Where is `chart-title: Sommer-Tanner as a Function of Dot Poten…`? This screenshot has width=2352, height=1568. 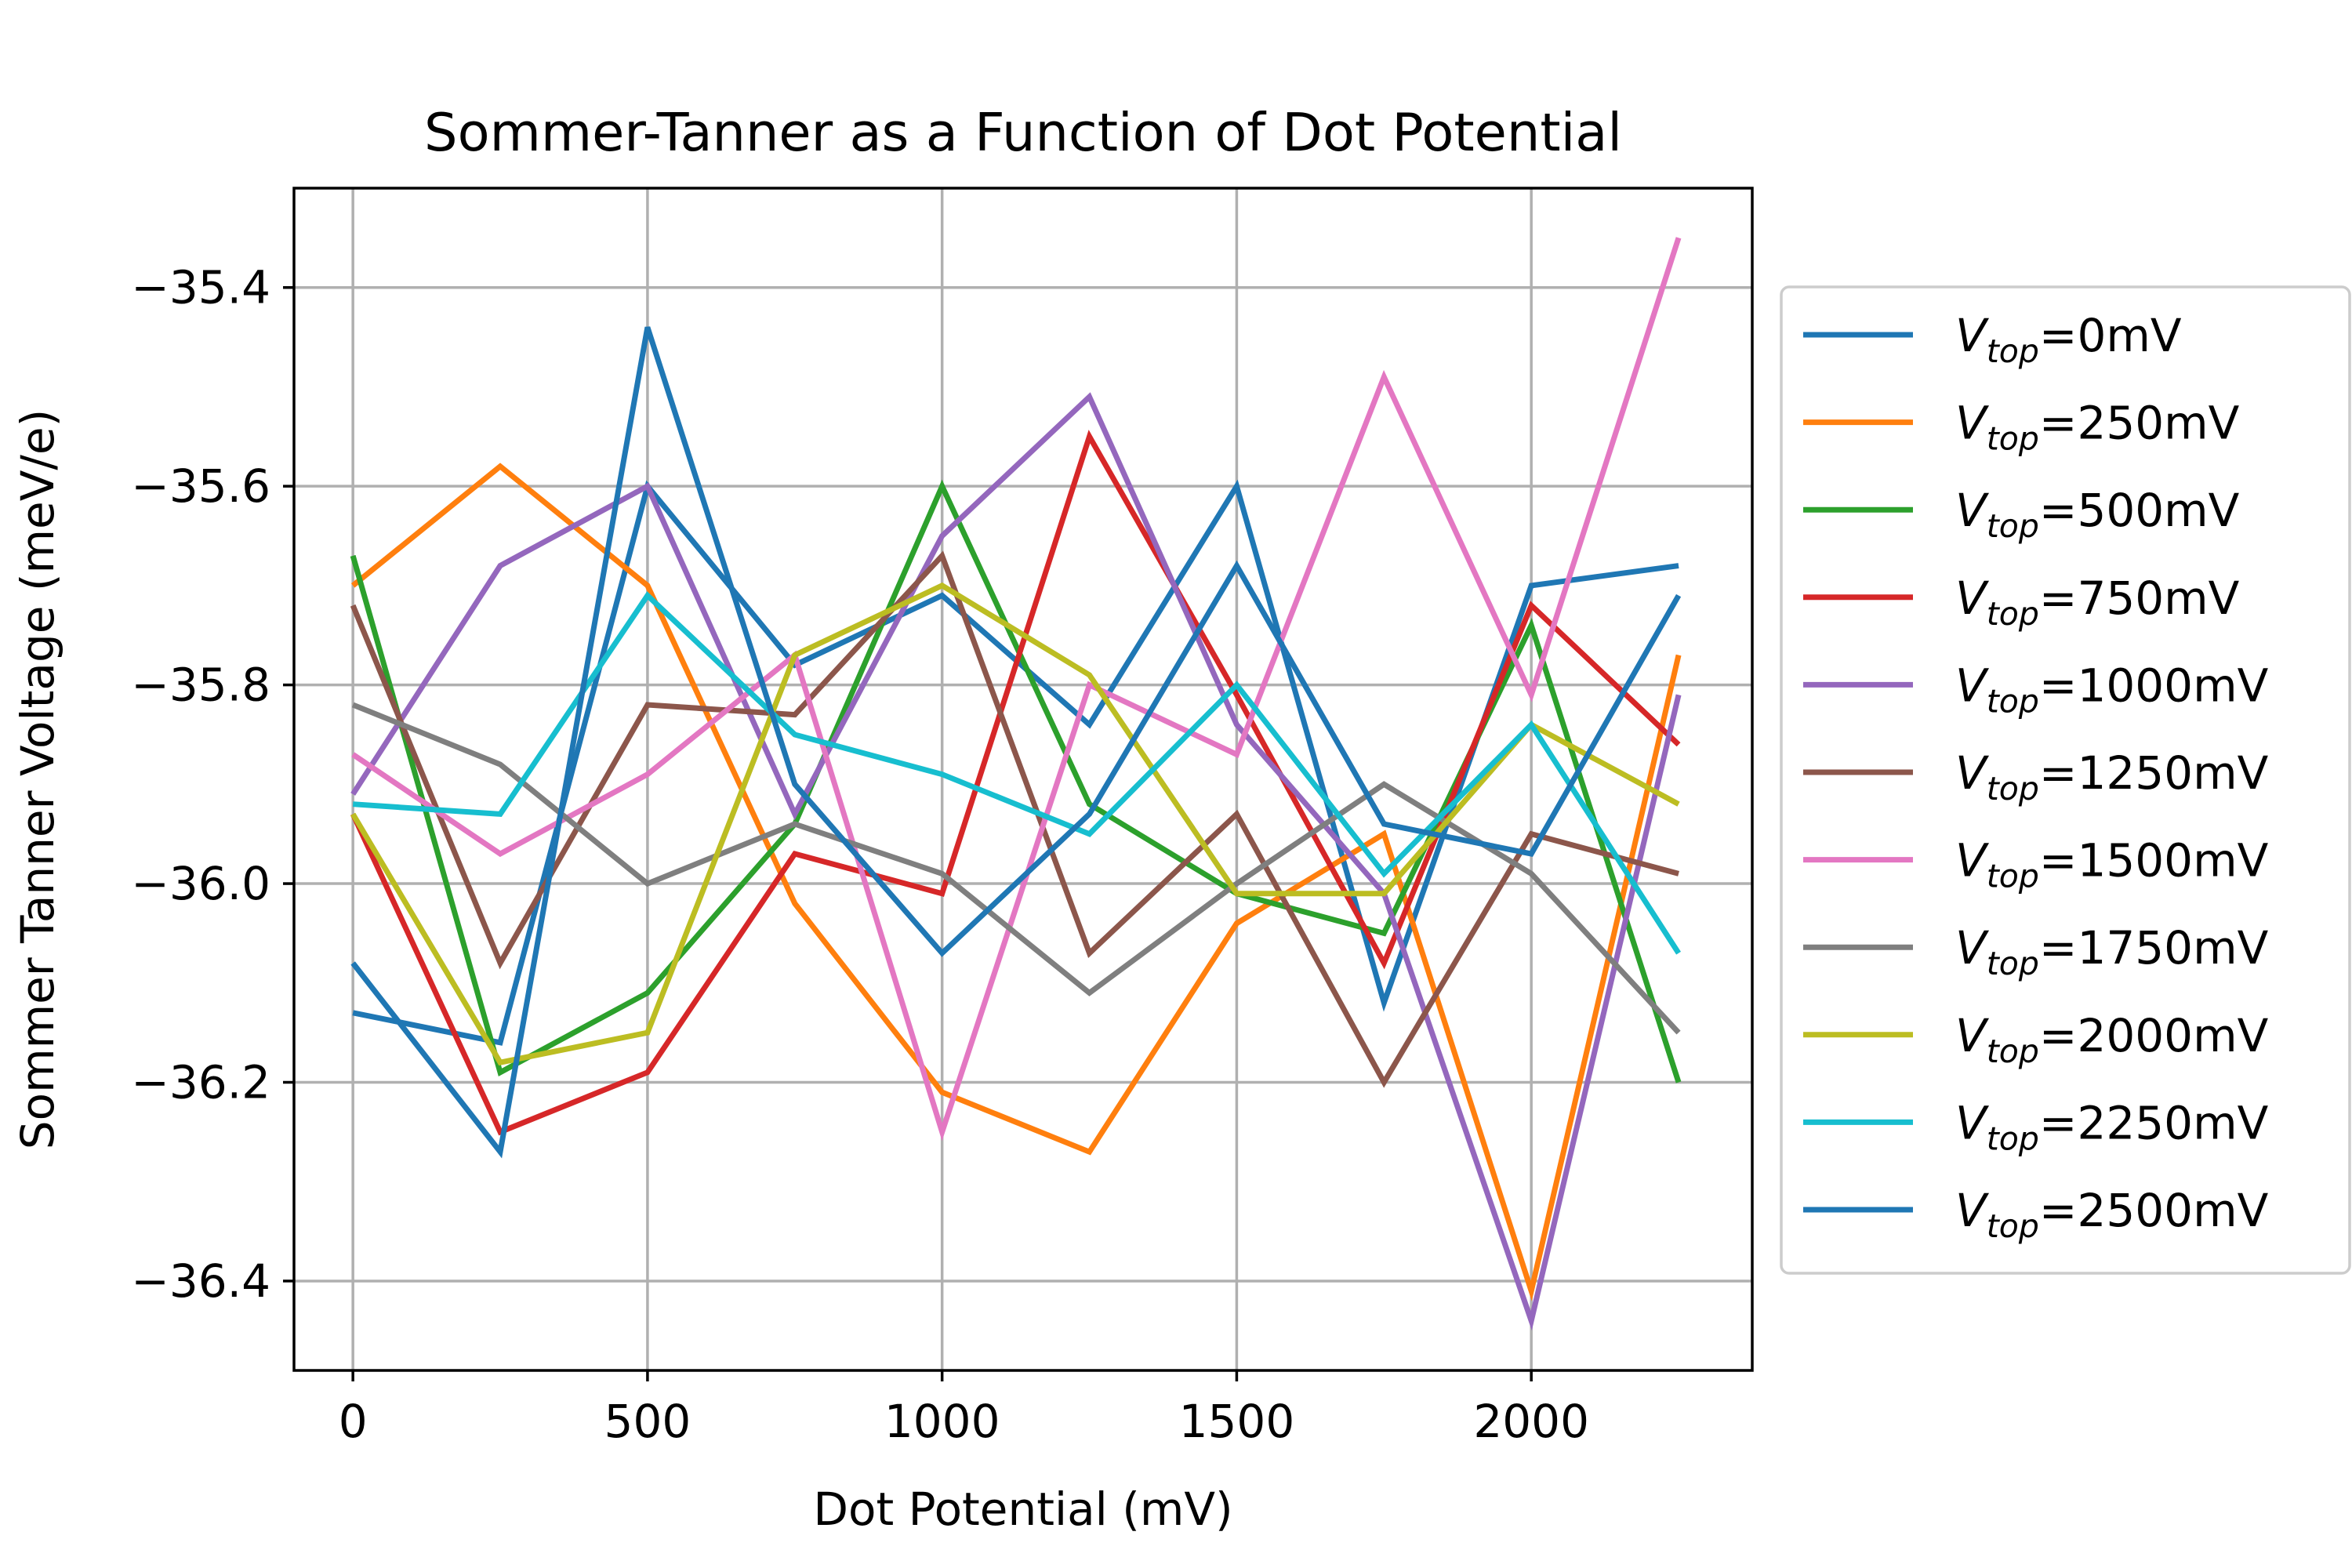 chart-title: Sommer-Tanner as a Function of Dot Poten… is located at coordinates (1023, 132).